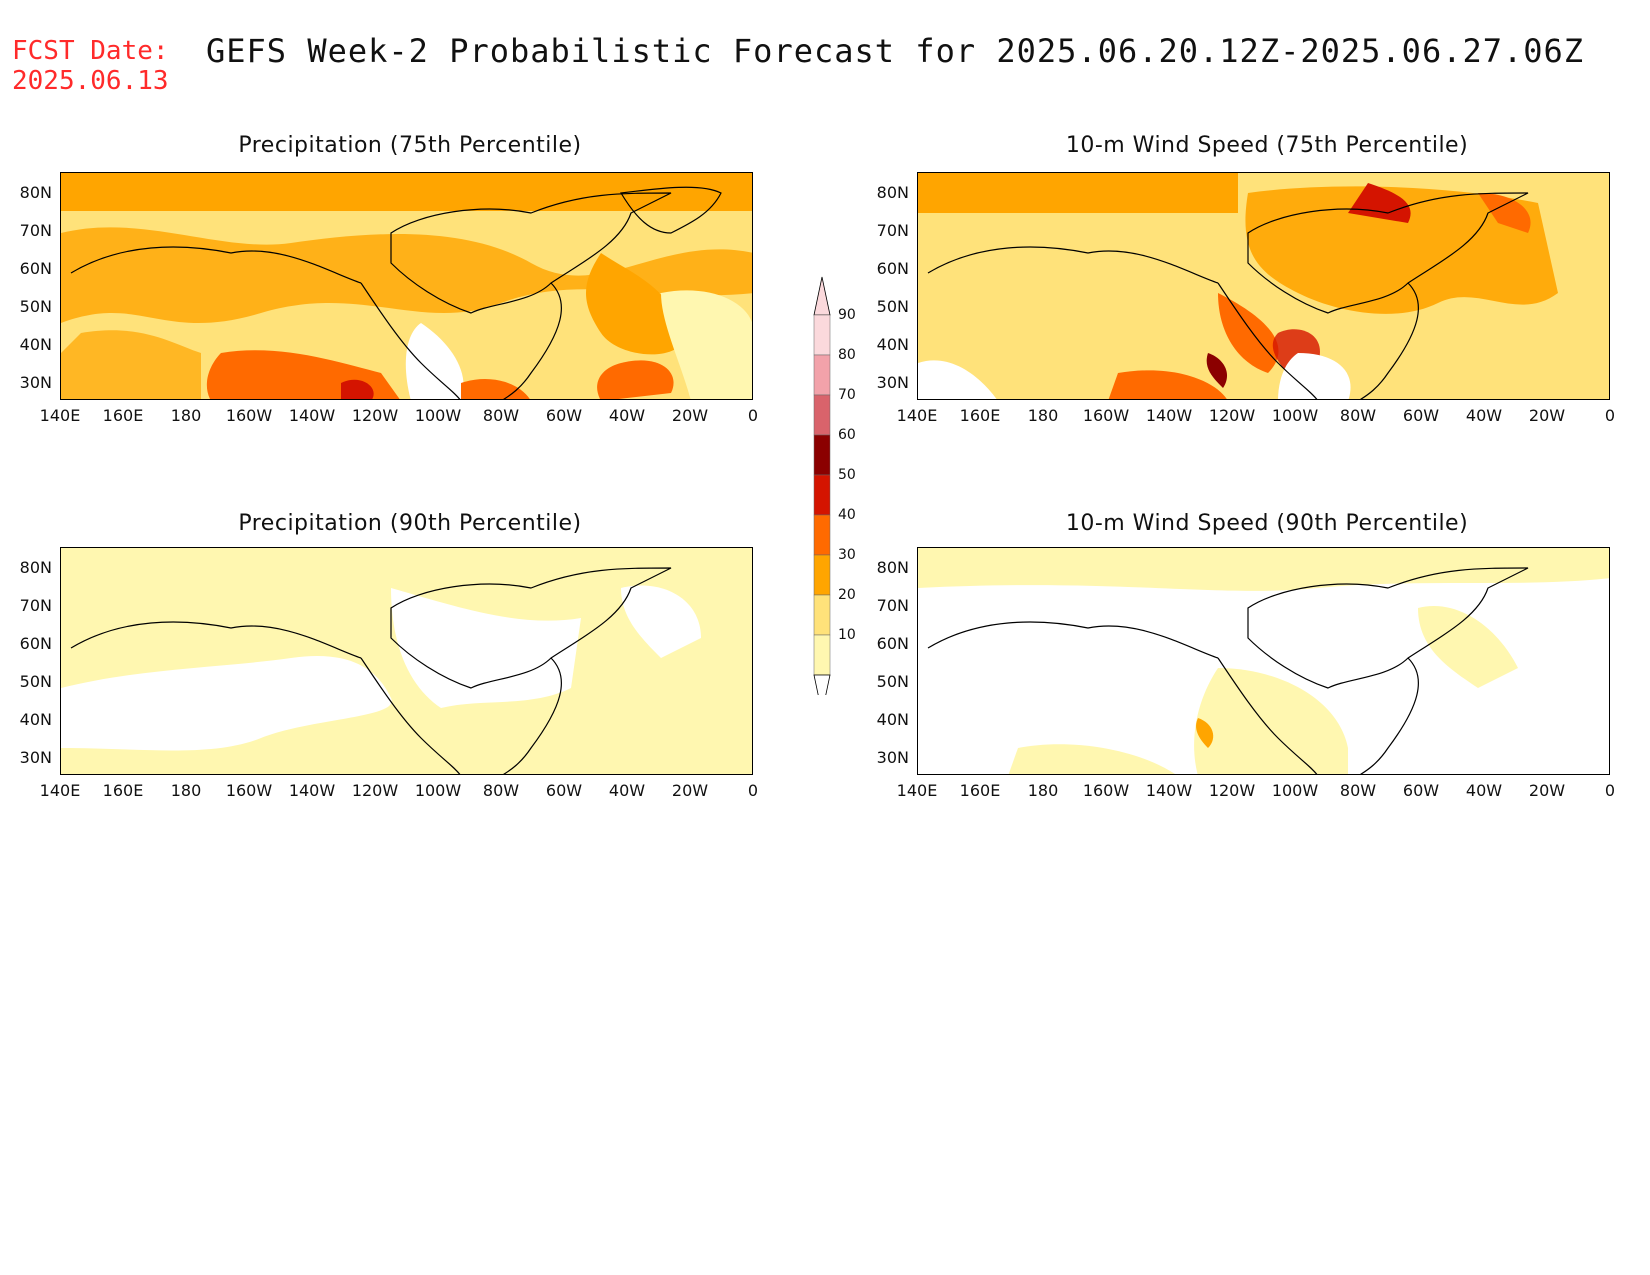  I want to click on wind75-field, so click(1263, 286).